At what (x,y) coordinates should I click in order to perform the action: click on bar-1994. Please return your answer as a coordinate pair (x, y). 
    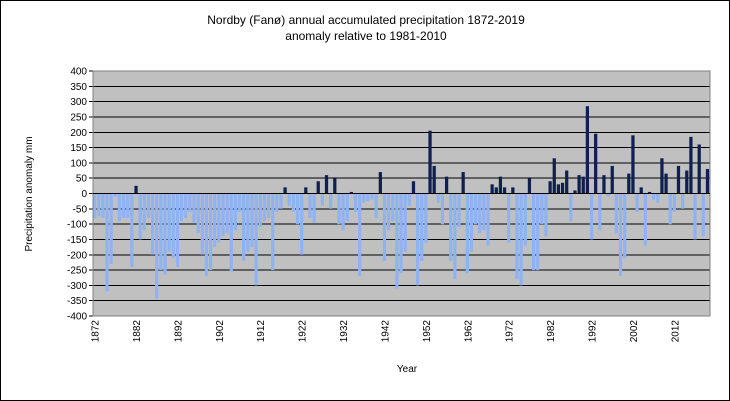
    Looking at the image, I should click on (600, 212).